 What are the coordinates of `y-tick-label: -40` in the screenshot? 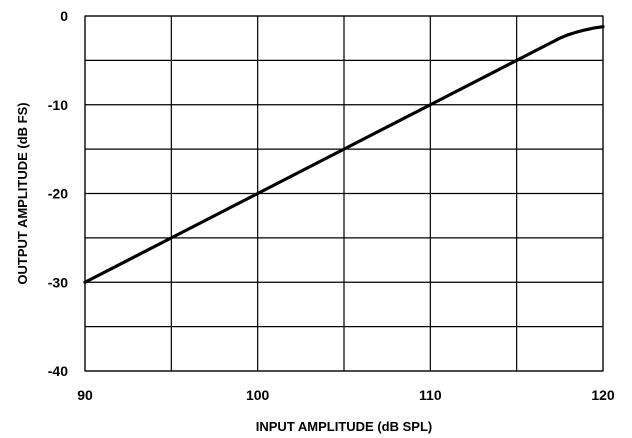 It's located at (58, 371).